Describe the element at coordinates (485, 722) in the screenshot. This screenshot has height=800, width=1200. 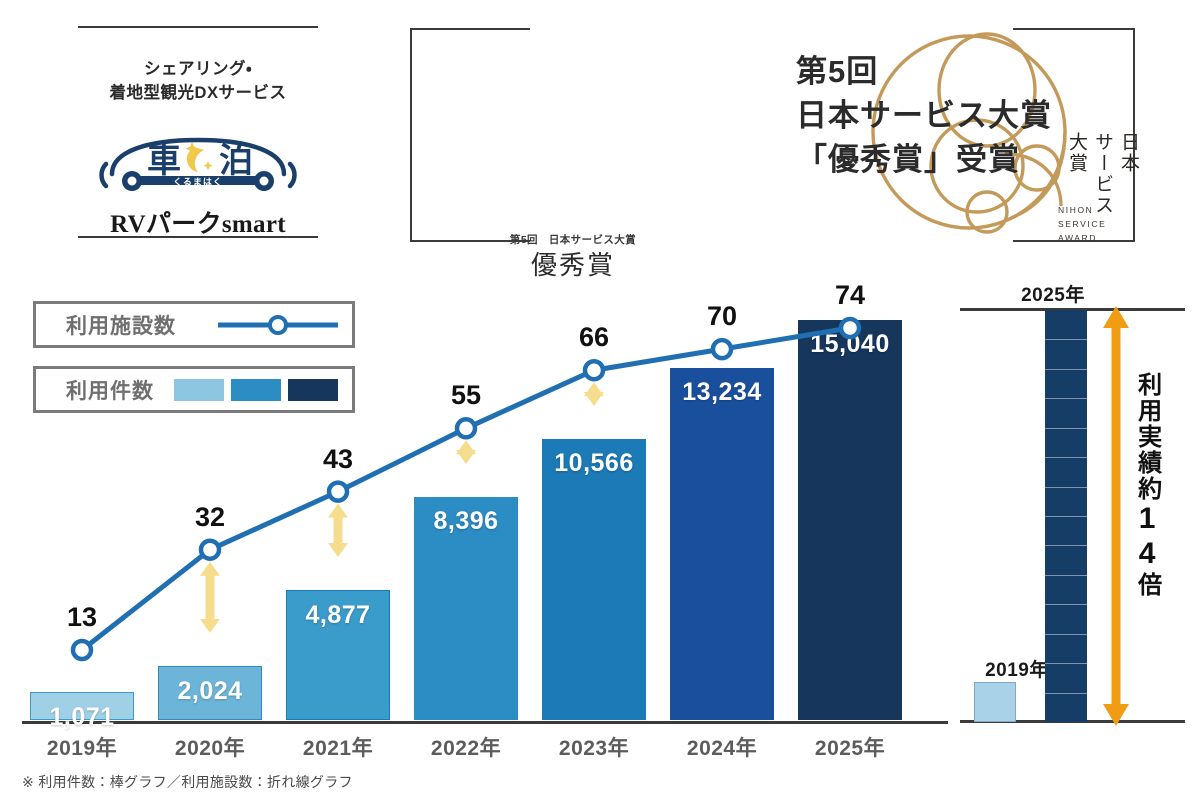
I see `chart-baseline` at that location.